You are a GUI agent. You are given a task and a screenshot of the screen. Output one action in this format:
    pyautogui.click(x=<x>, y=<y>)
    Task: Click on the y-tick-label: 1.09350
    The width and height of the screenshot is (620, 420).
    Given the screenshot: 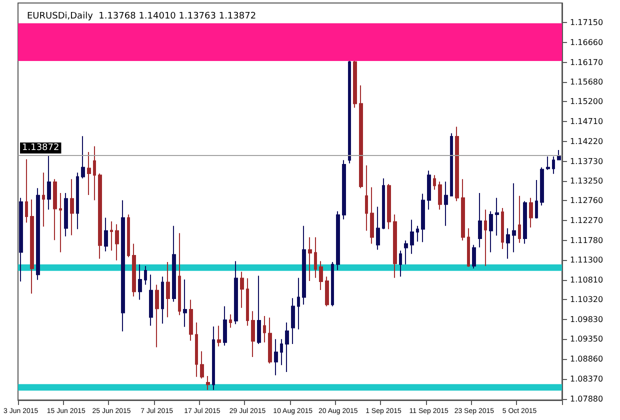 What is the action you would take?
    pyautogui.click(x=587, y=339)
    